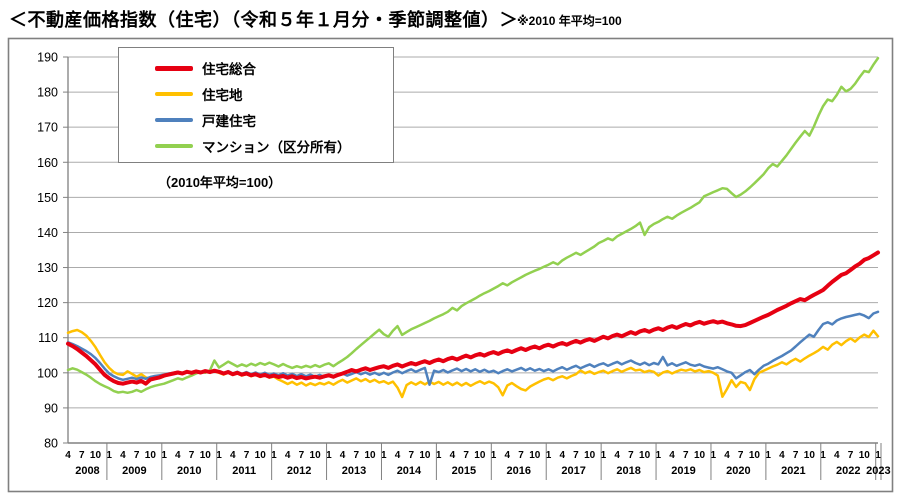 The image size is (900, 500). I want to click on y-axis-label: 190, so click(47, 58).